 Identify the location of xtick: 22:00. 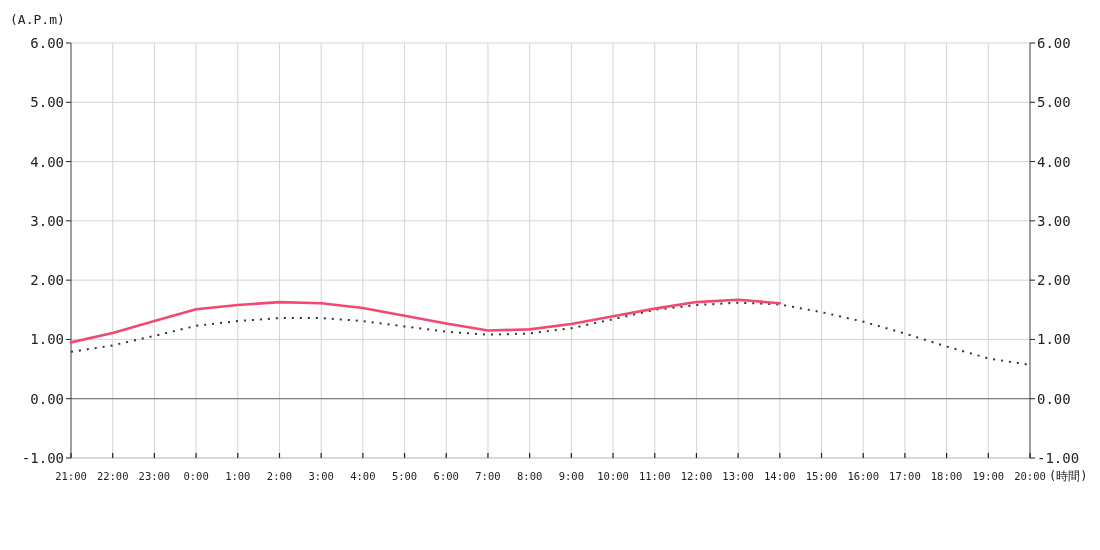
(112, 476).